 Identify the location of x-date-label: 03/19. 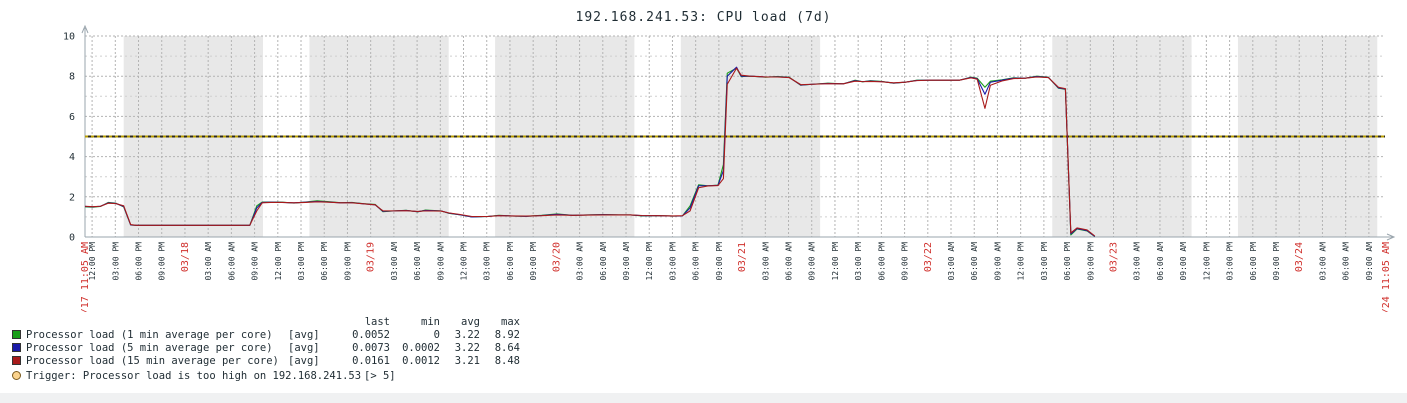
(371, 257).